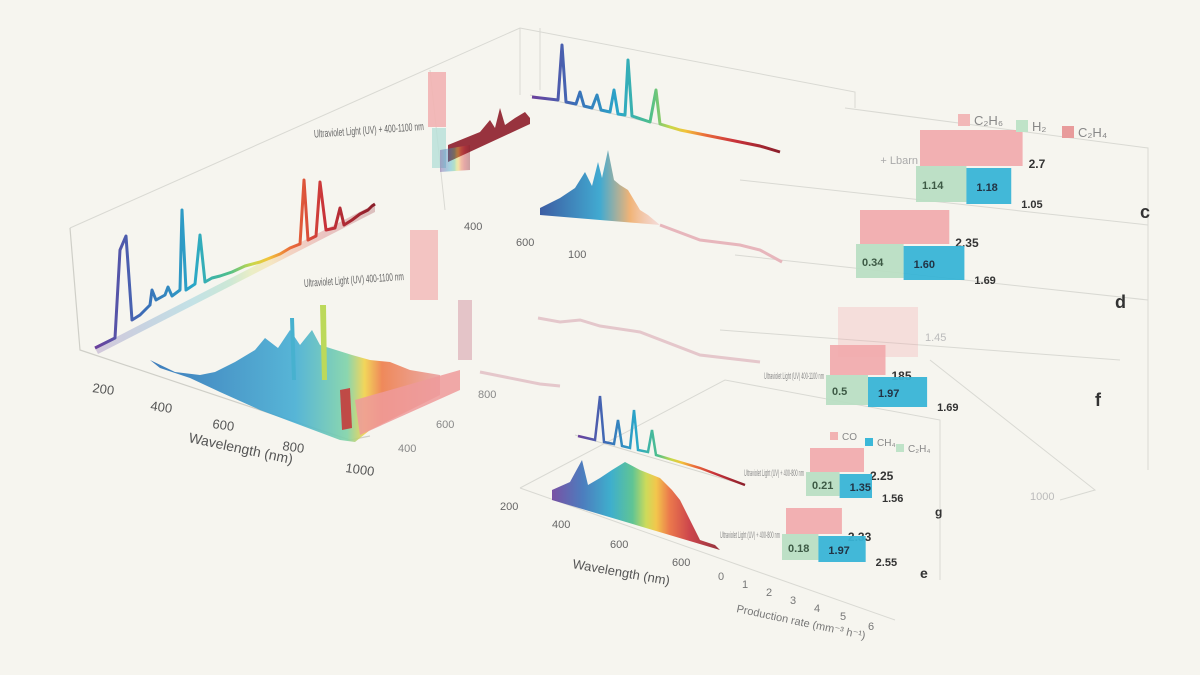 This screenshot has height=675, width=1200. I want to click on bar-total-label: 1.05, so click(1031, 205).